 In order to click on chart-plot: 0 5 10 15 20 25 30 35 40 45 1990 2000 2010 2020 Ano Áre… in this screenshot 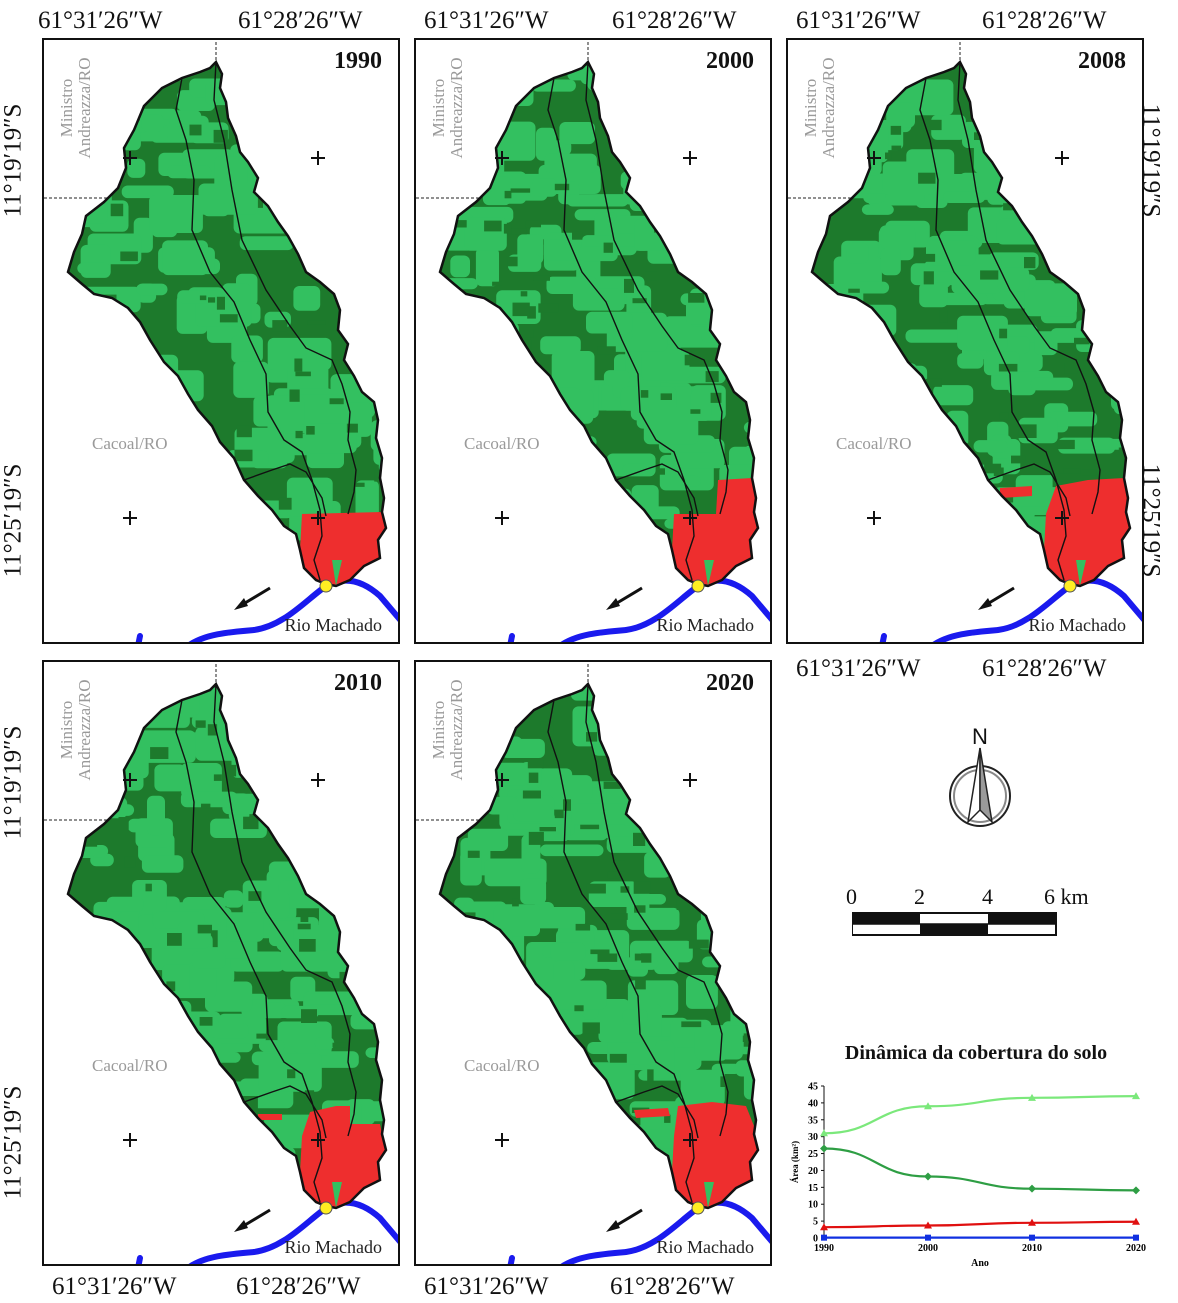, I will do `click(968, 1176)`.